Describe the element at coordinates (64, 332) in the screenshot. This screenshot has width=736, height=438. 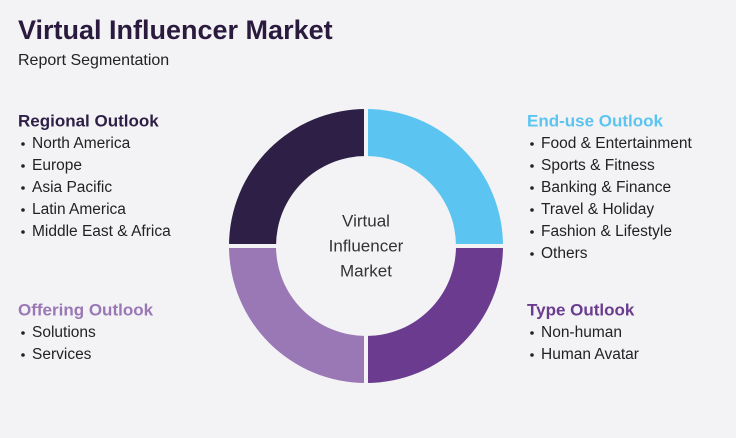
I see `section-item: Solutions` at that location.